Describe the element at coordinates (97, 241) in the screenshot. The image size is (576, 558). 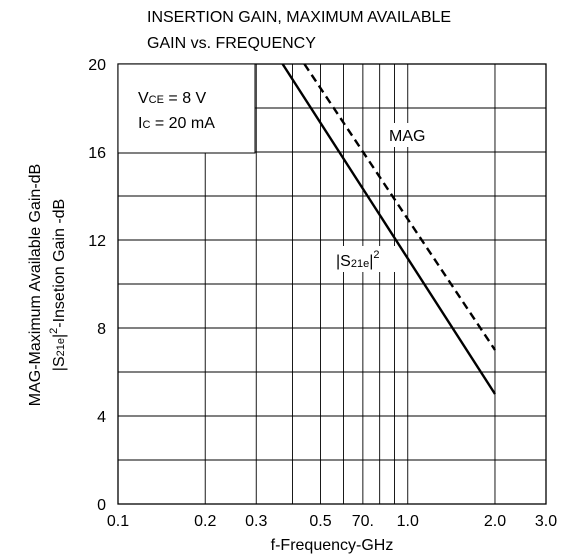
I see `y-tick-label: 12` at that location.